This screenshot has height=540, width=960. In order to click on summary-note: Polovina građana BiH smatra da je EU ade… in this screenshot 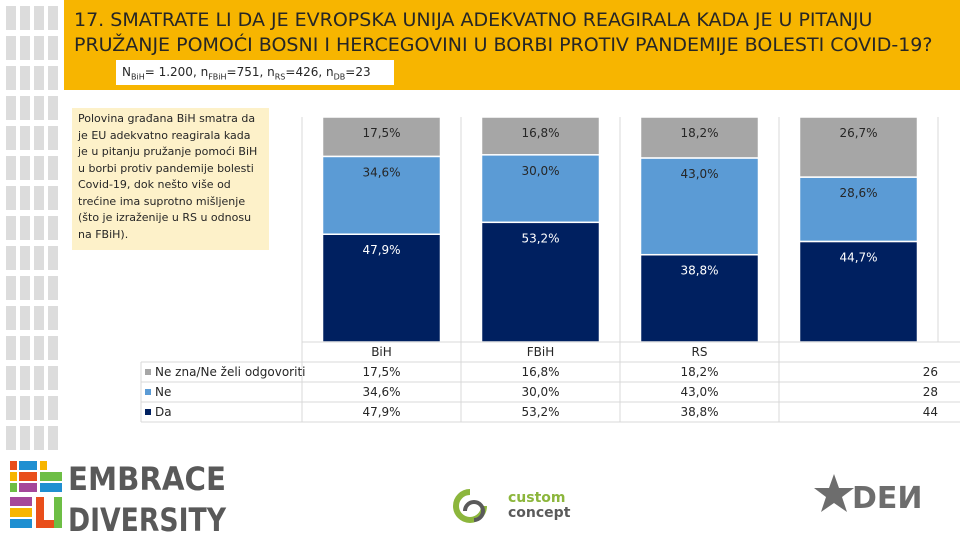, I will do `click(170, 179)`.